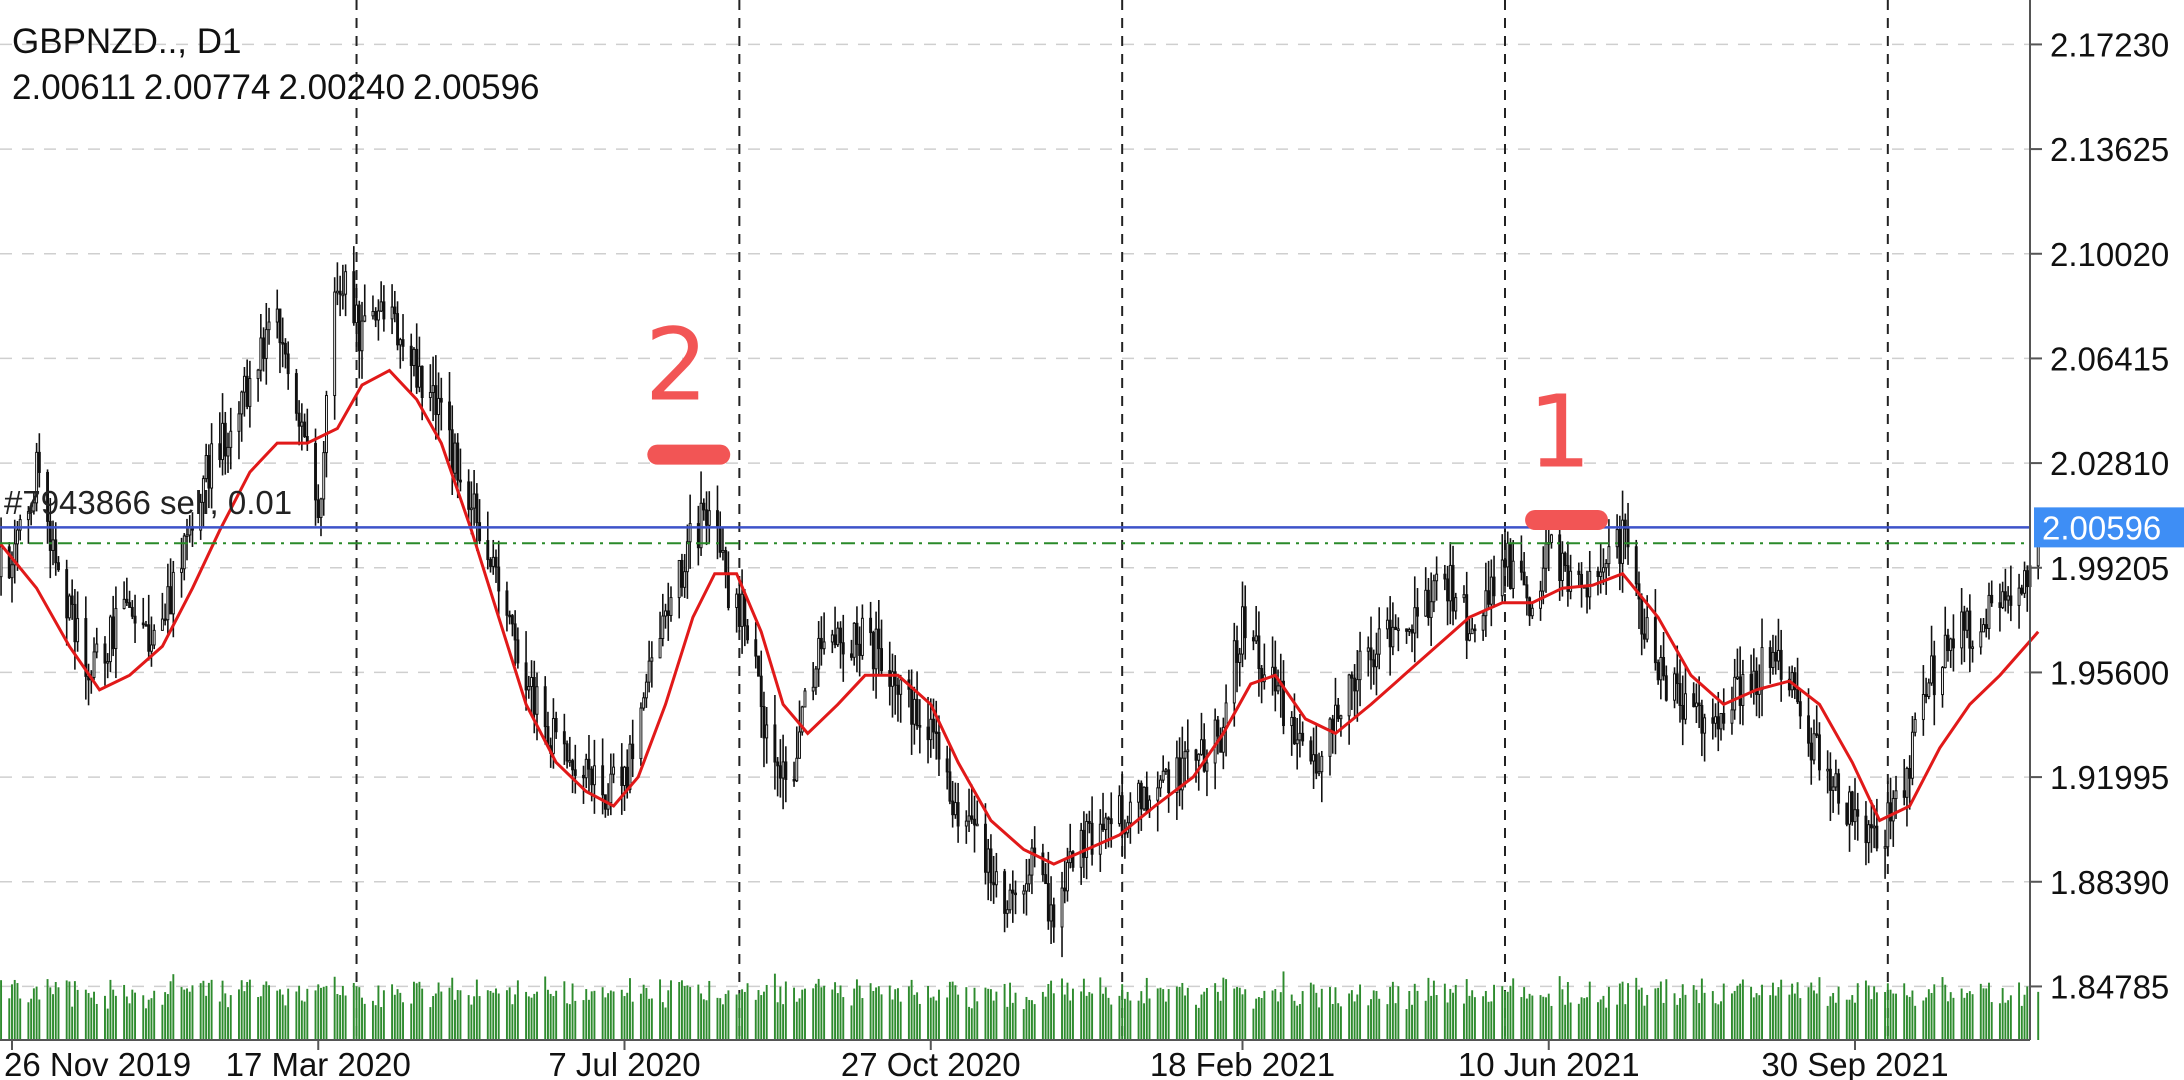 The image size is (2184, 1080). I want to click on order-line-label: #7943866 sell, 0.01, so click(148, 502).